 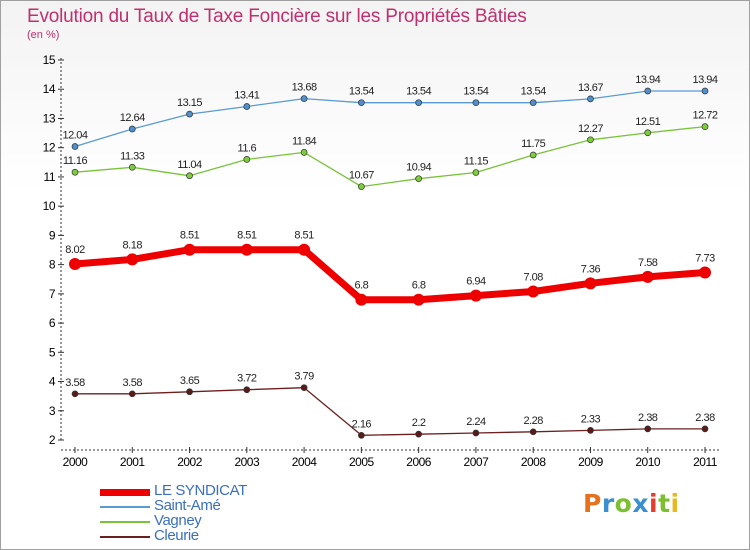 What do you see at coordinates (247, 462) in the screenshot?
I see `x-tick-label: 2003` at bounding box center [247, 462].